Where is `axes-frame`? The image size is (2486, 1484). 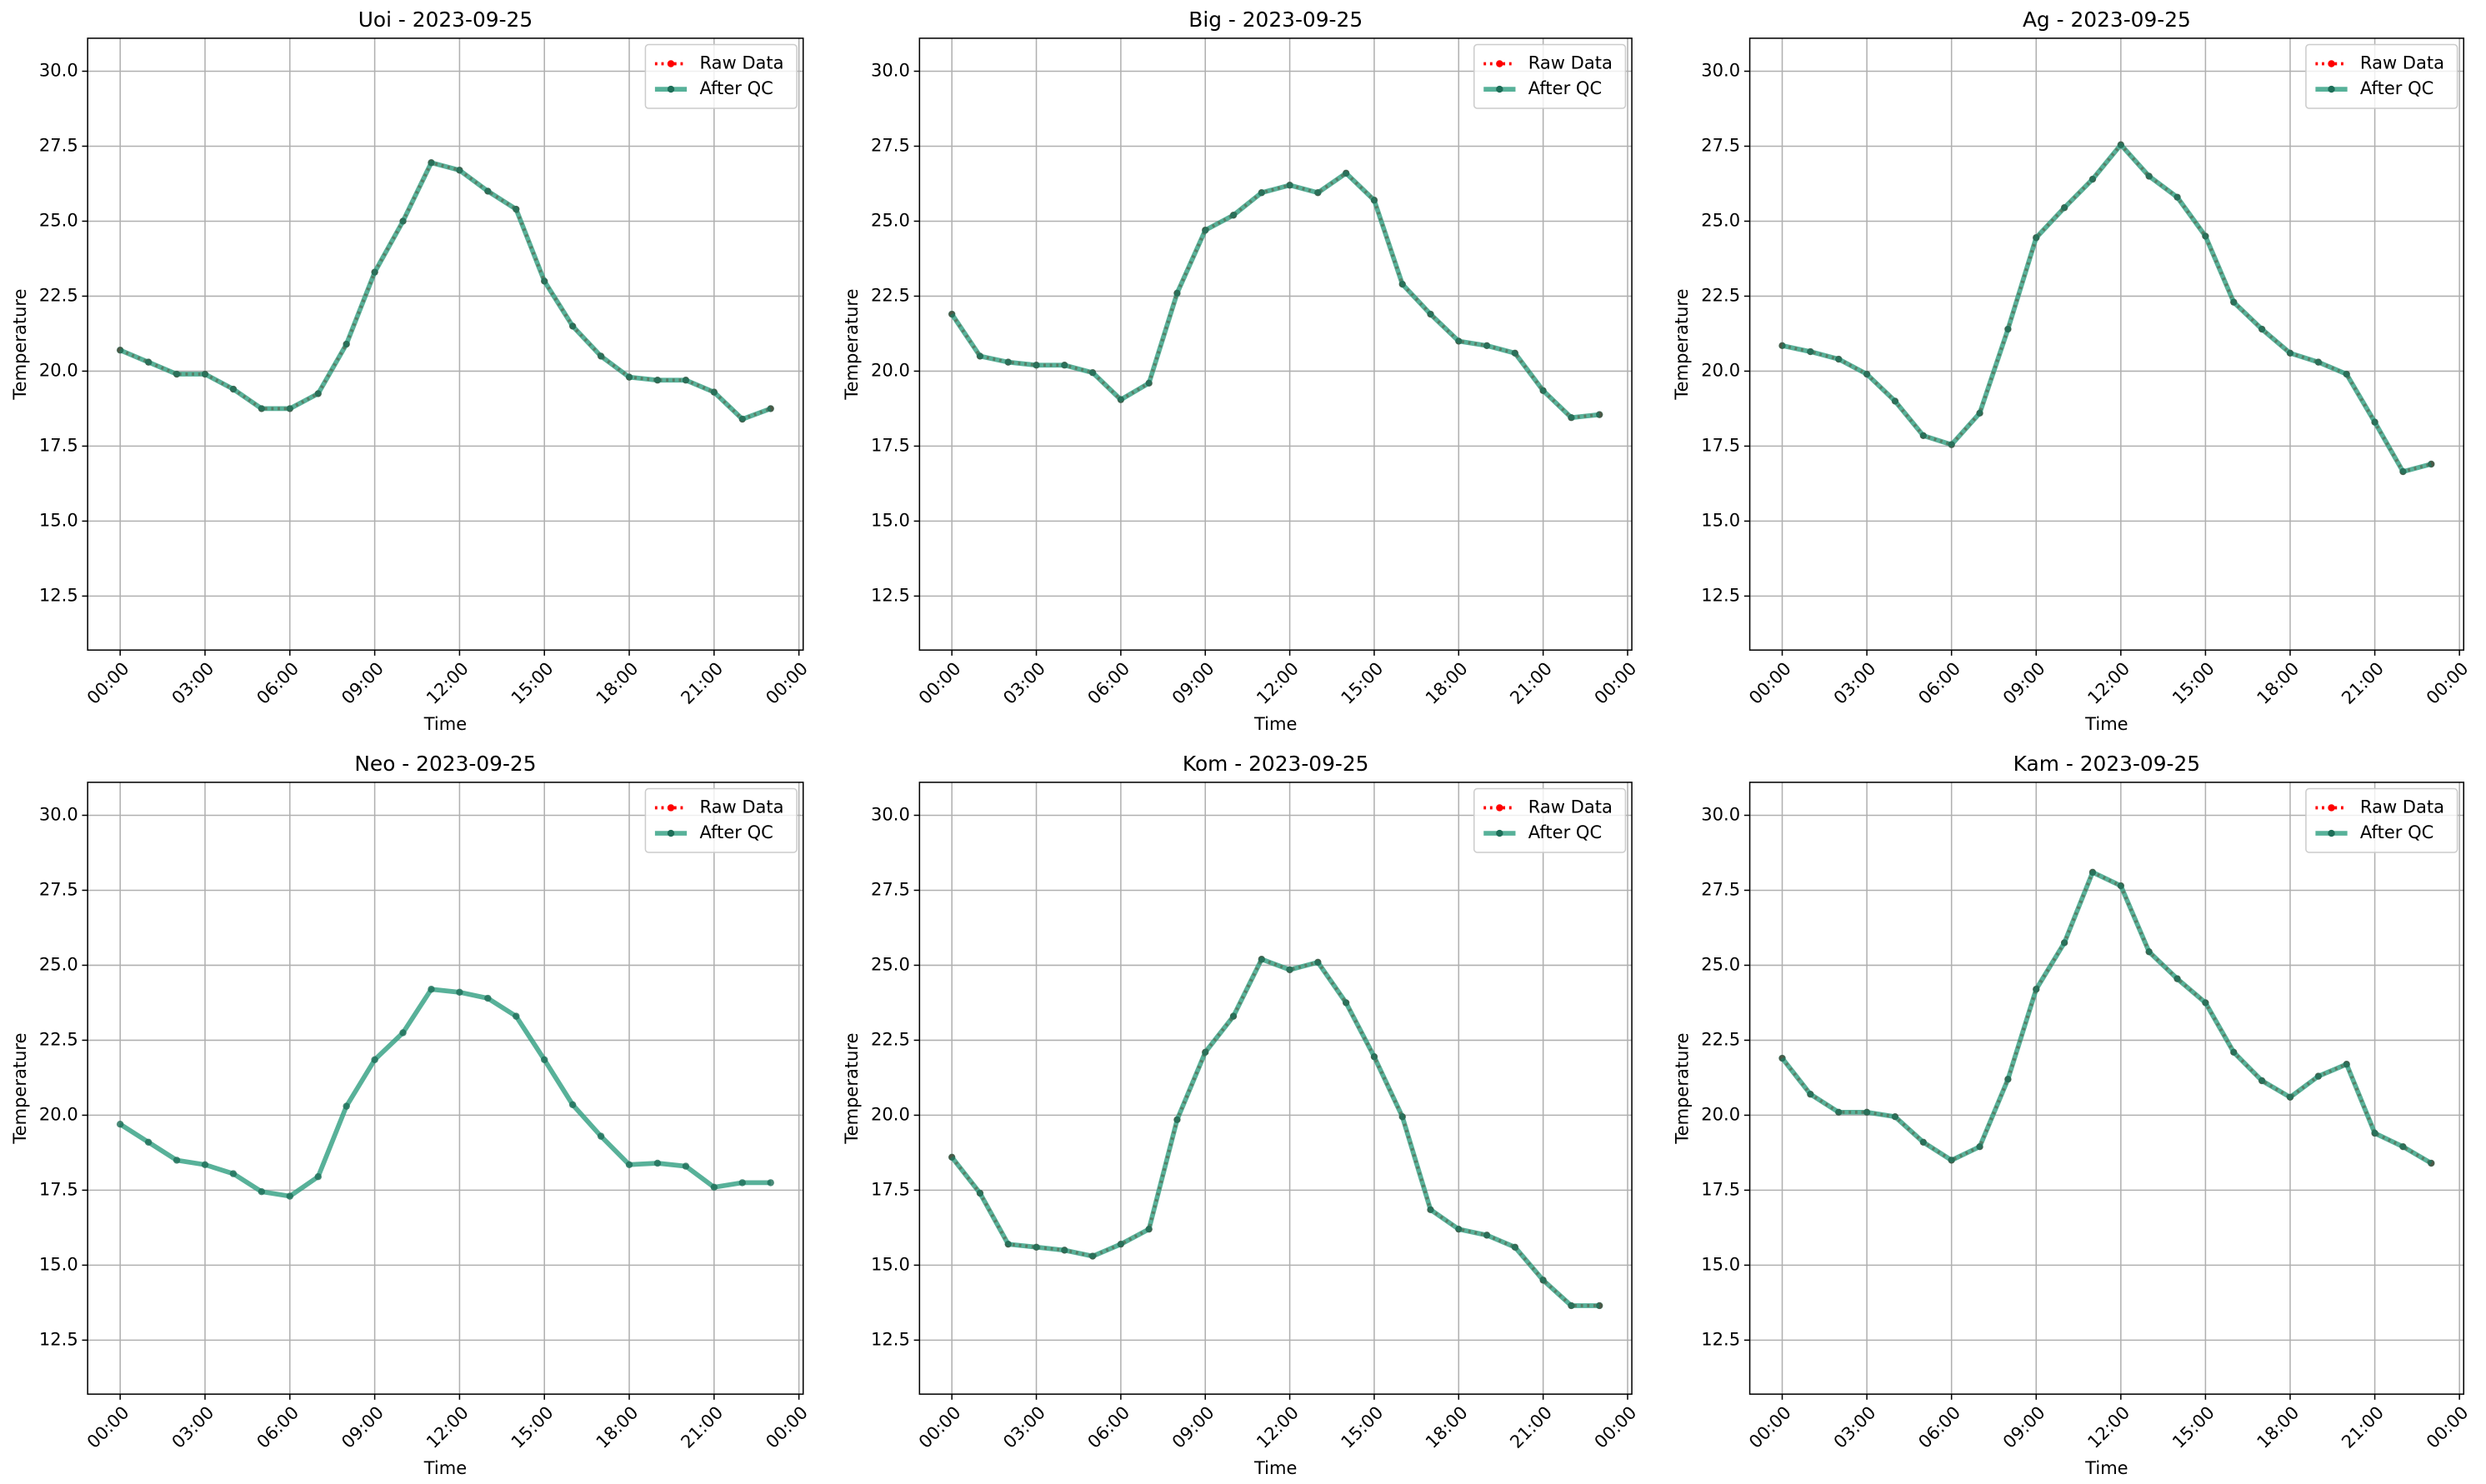
axes-frame is located at coordinates (2106, 344).